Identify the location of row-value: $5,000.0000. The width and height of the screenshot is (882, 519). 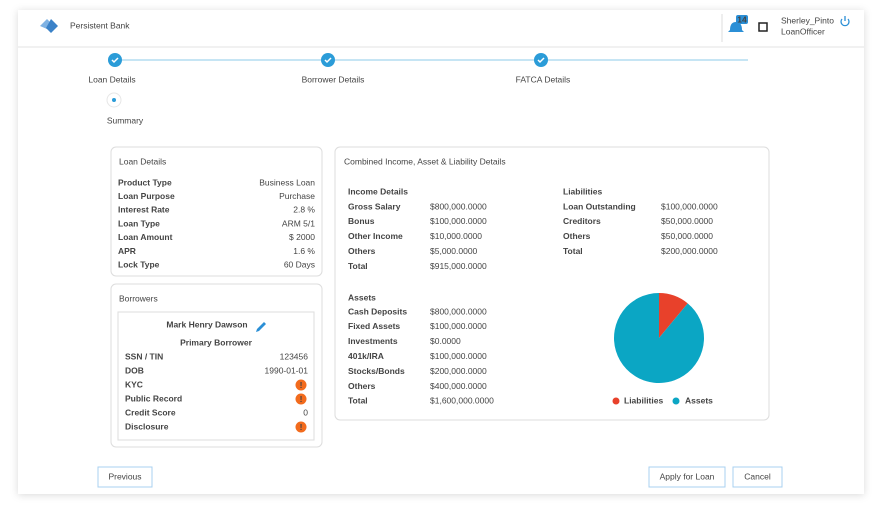
(454, 251).